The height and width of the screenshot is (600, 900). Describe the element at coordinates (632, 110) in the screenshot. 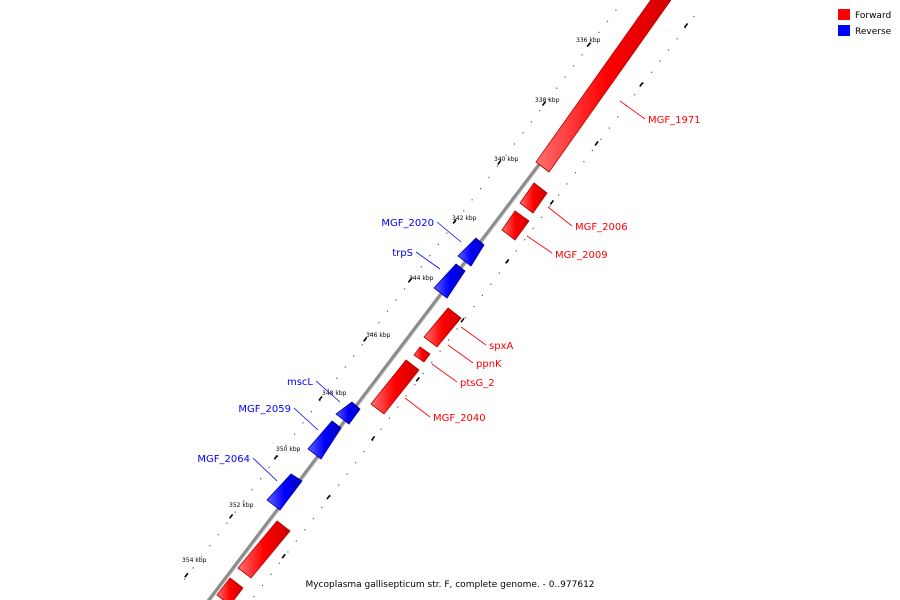

I see `leader-mgf-1971` at that location.